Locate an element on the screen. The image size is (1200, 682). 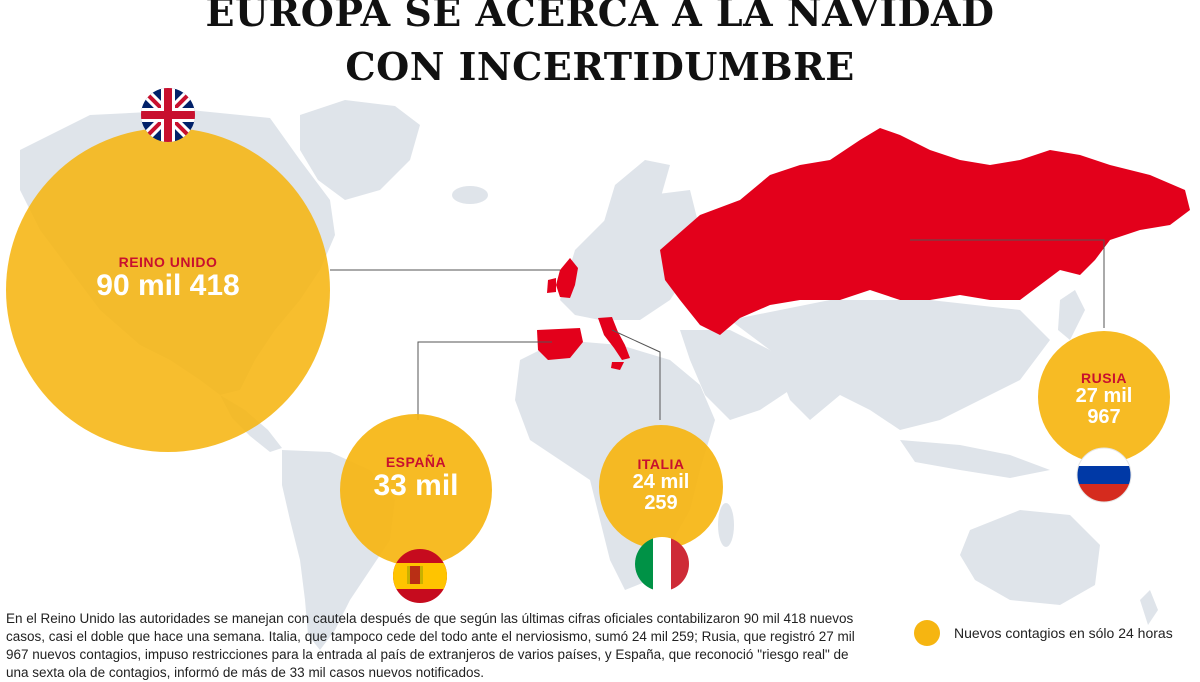
uk-bubble is located at coordinates (168, 290).